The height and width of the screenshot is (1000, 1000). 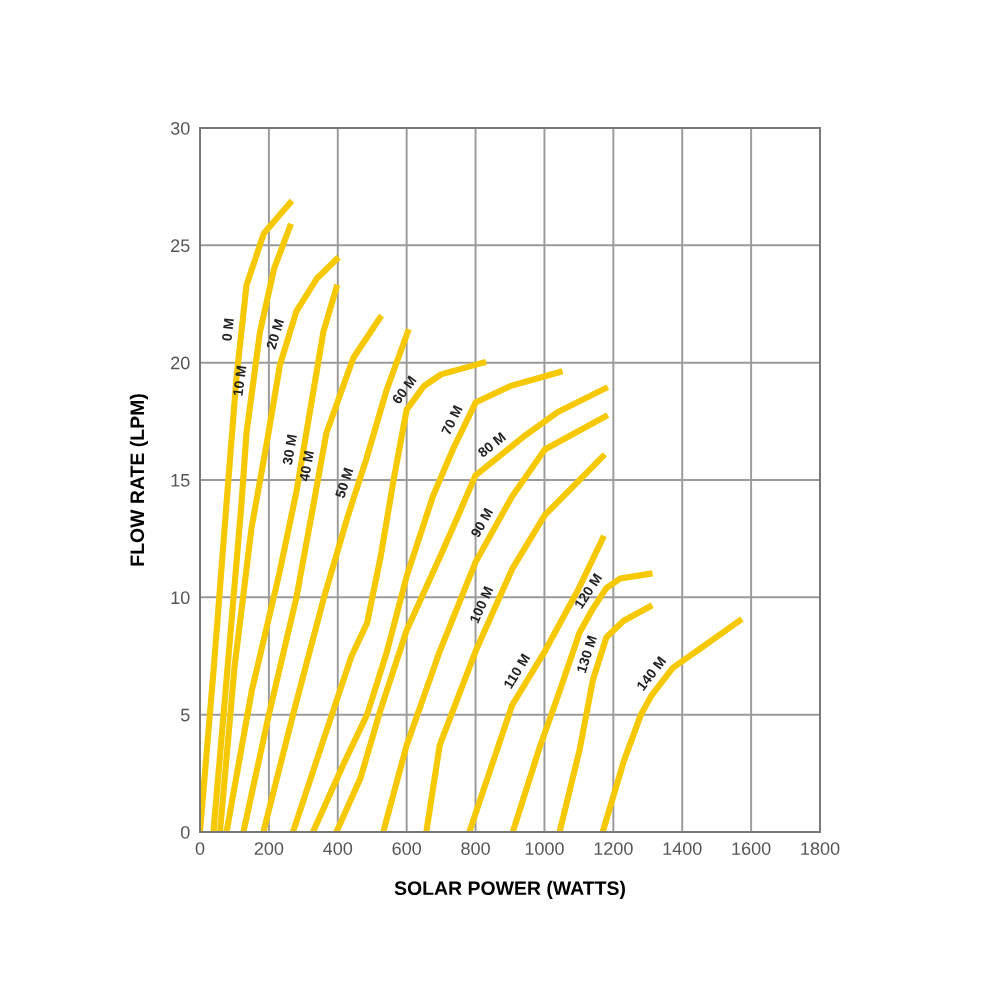 I want to click on x-tick-label: 600, so click(x=407, y=848).